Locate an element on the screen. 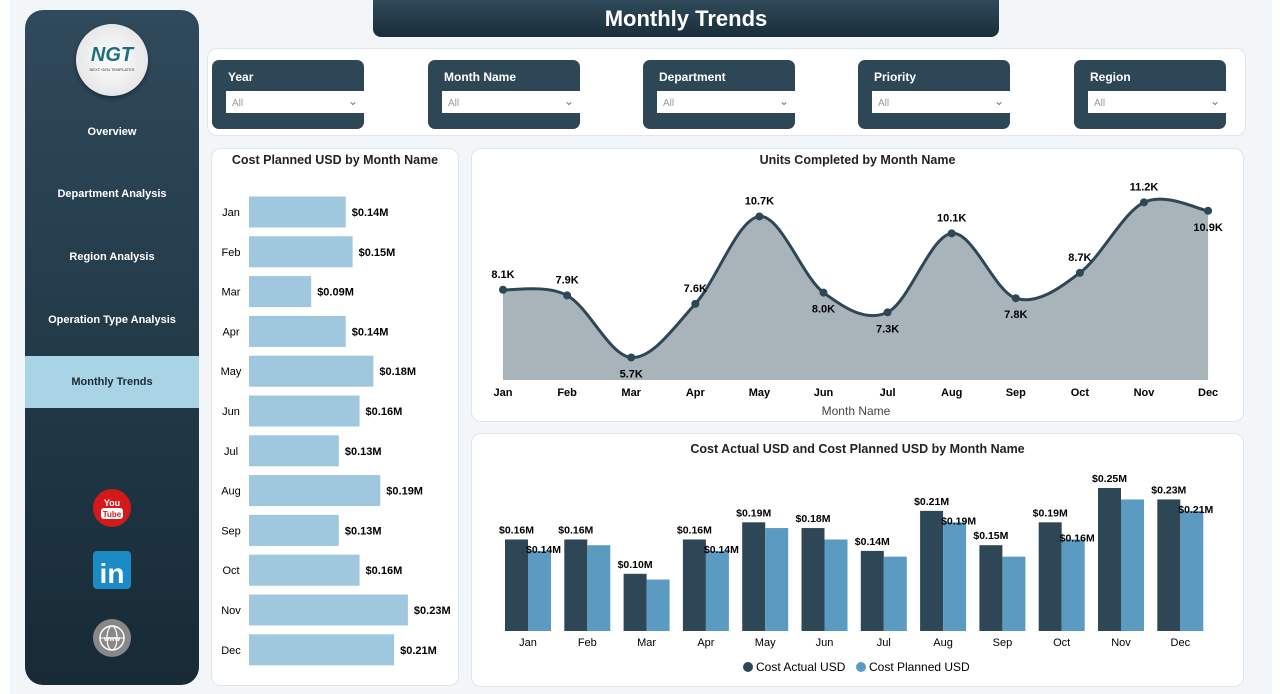 This screenshot has width=1280, height=694. nav-item-operation-type-analysis: Operation Type Analysis is located at coordinates (112, 320).